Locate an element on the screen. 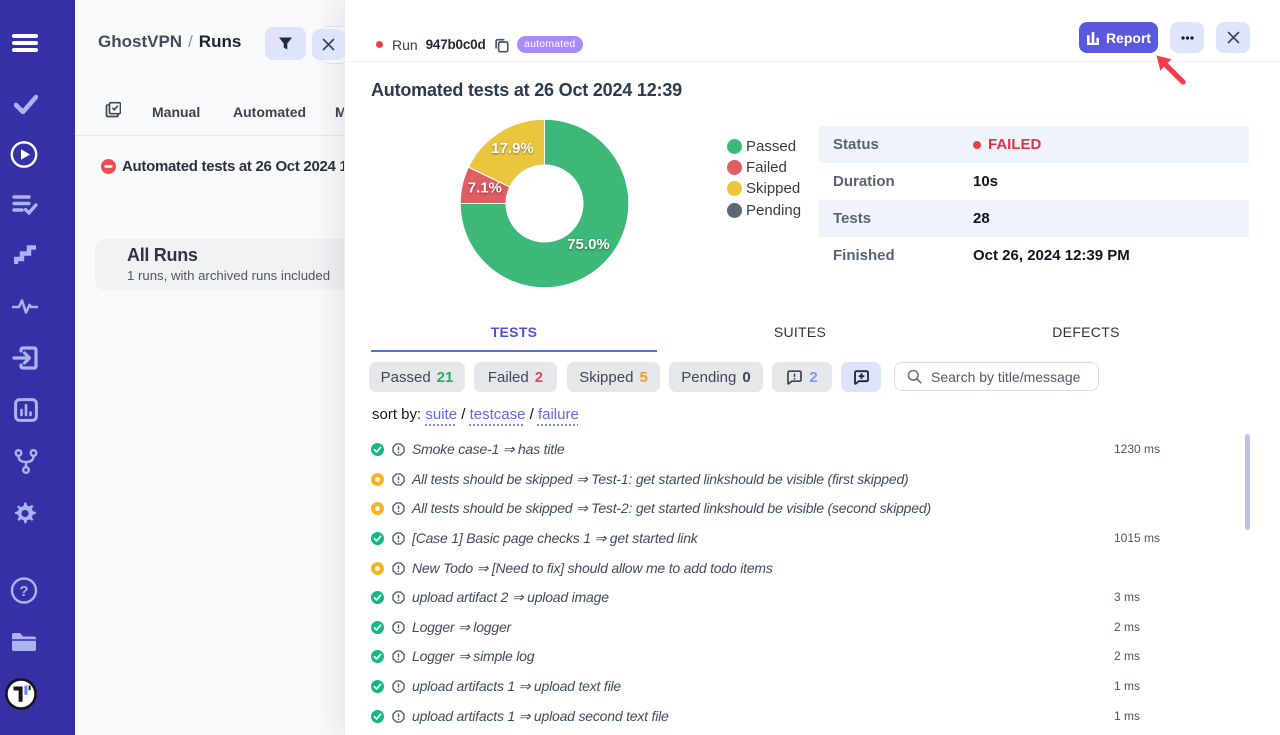  svg-text: 75.0% is located at coordinates (588, 244).